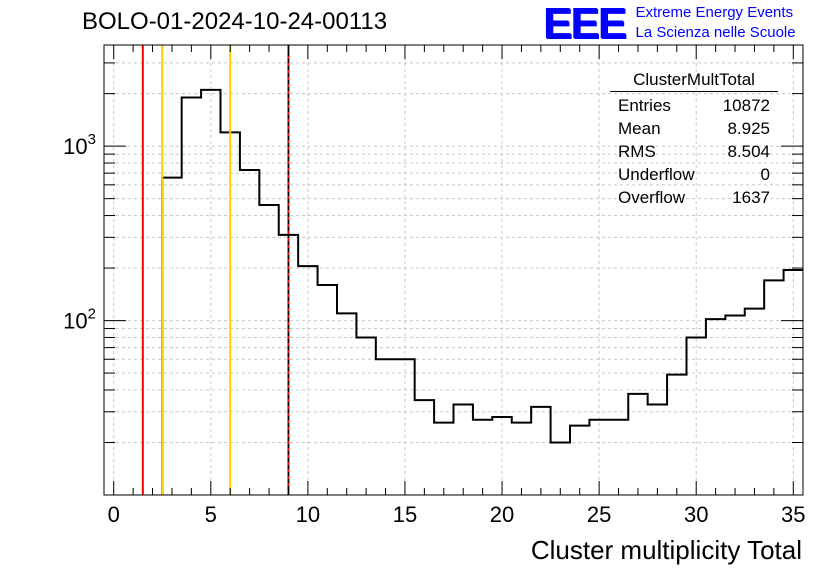 This screenshot has height=572, width=836. What do you see at coordinates (694, 128) in the screenshot?
I see `stats-row: Mean 8.925` at bounding box center [694, 128].